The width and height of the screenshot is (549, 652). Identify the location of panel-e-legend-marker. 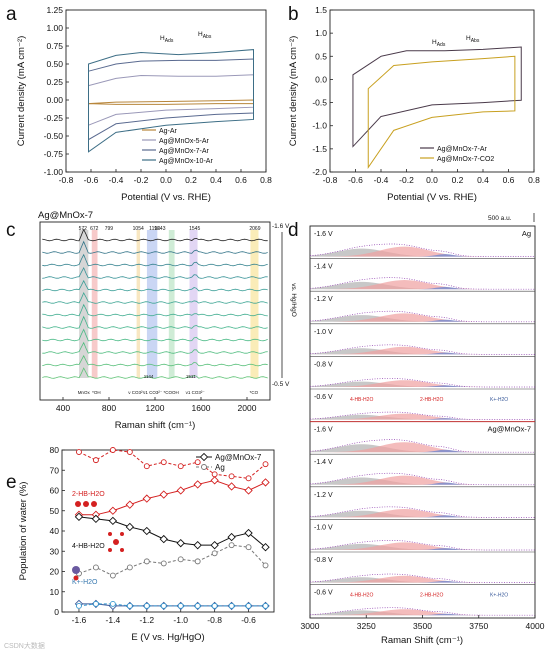
(204, 457).